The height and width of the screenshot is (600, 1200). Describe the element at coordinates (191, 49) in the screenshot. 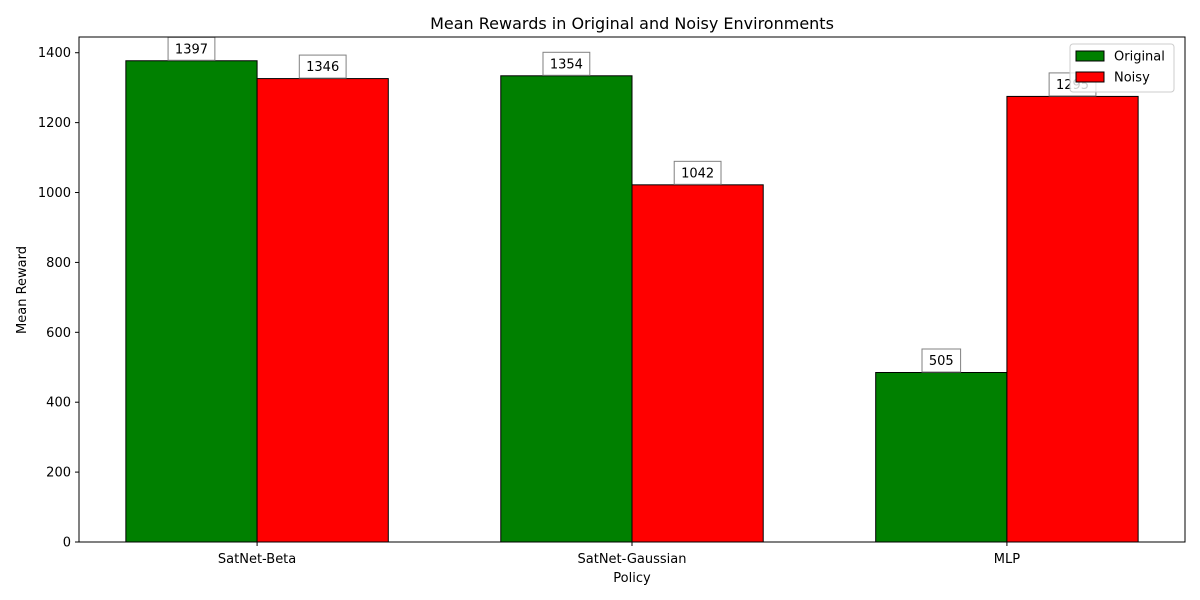

I see `data-label: 1397` at that location.